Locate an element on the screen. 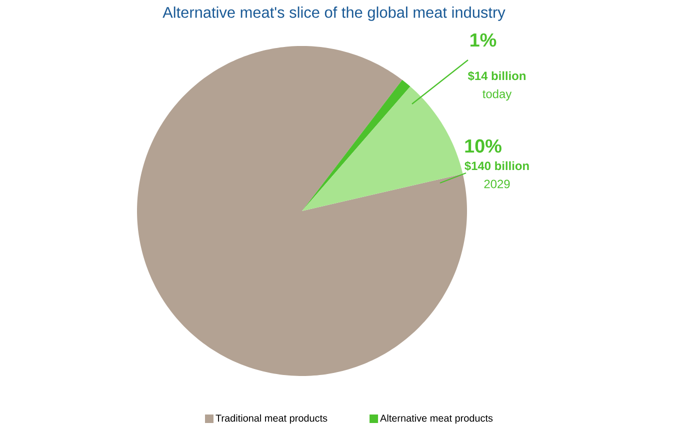  text: today is located at coordinates (497, 95).